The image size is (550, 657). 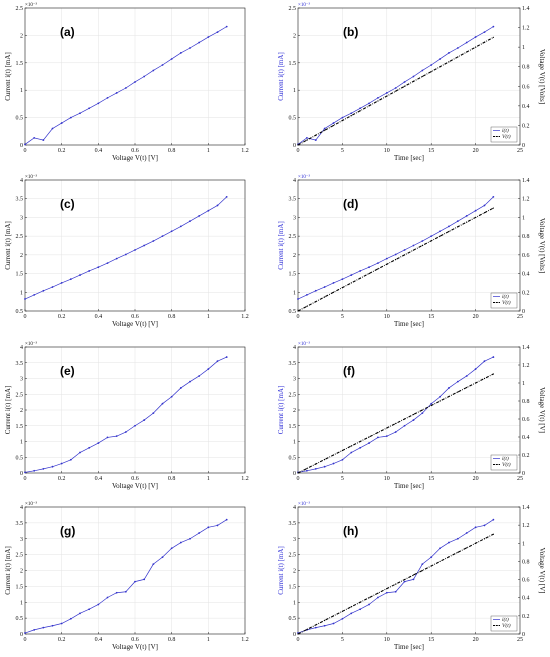 What do you see at coordinates (21, 91) in the screenshot?
I see `y-tick-label: 1` at bounding box center [21, 91].